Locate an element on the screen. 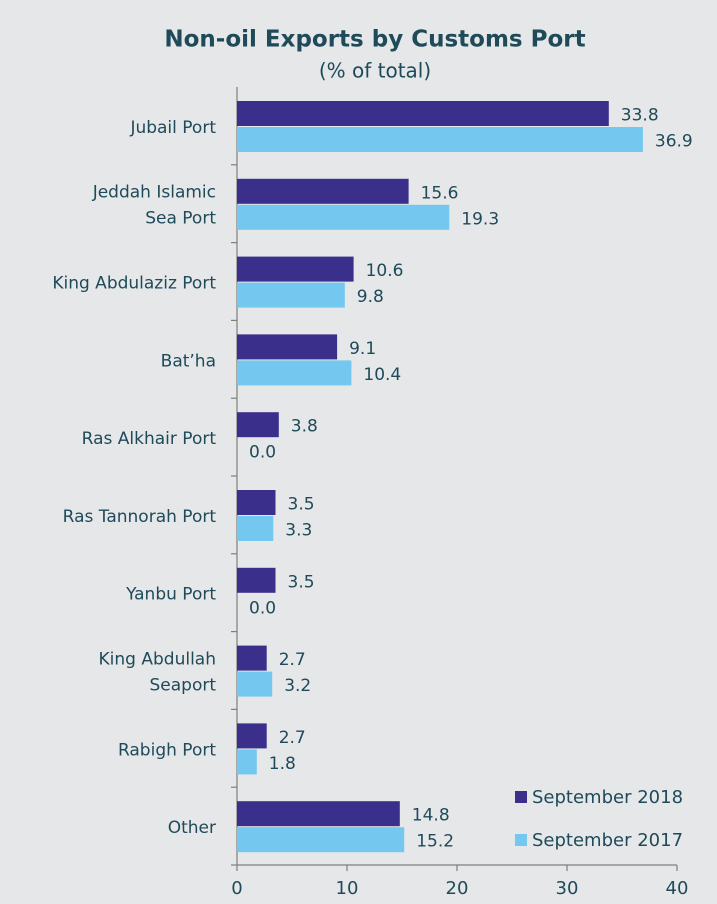 The image size is (717, 904). value-label: 19.3 is located at coordinates (480, 219).